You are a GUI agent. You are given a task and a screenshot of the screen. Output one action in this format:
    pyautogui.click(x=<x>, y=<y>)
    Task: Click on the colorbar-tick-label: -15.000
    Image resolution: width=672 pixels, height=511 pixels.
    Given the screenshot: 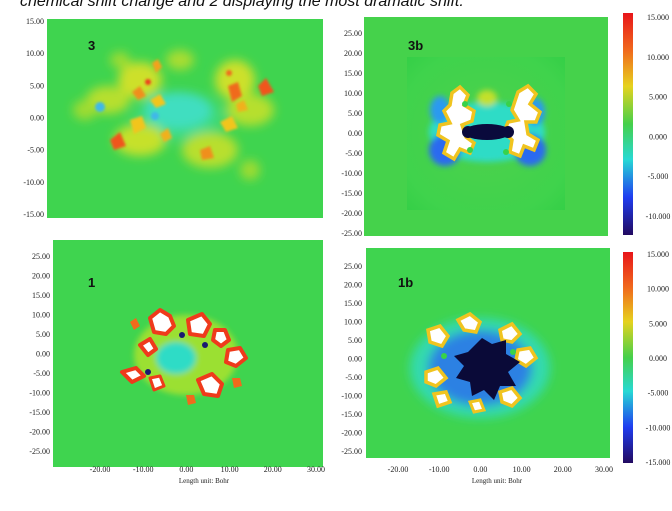 What is the action you would take?
    pyautogui.click(x=658, y=462)
    